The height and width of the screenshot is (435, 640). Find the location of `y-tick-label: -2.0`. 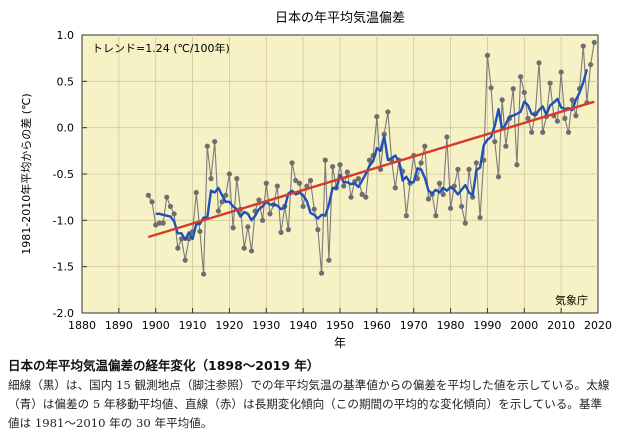

y-tick-label: -2.0 is located at coordinates (63, 313).